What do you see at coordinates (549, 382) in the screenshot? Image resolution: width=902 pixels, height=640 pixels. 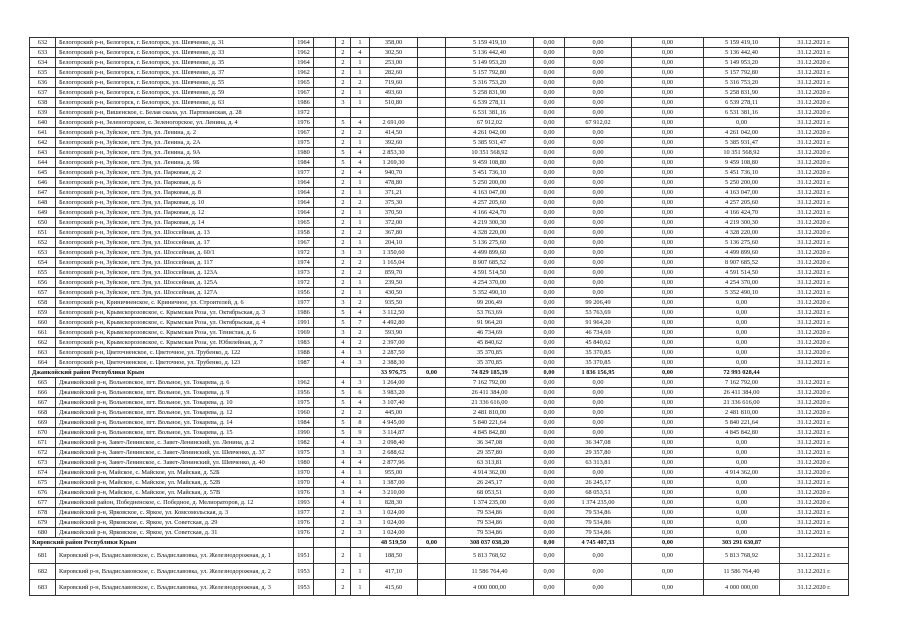 I see `fund-amount-1: 0,00` at bounding box center [549, 382].